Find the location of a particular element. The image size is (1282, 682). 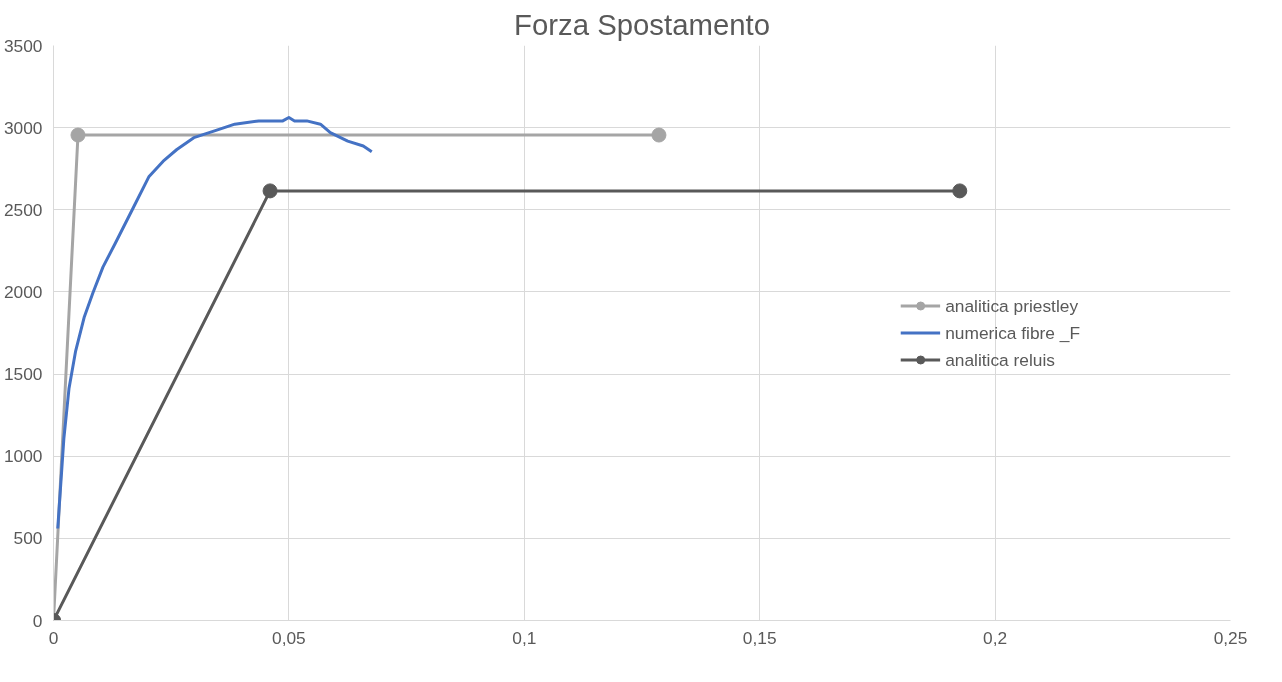

x-tick-label: 0,05 is located at coordinates (289, 637).